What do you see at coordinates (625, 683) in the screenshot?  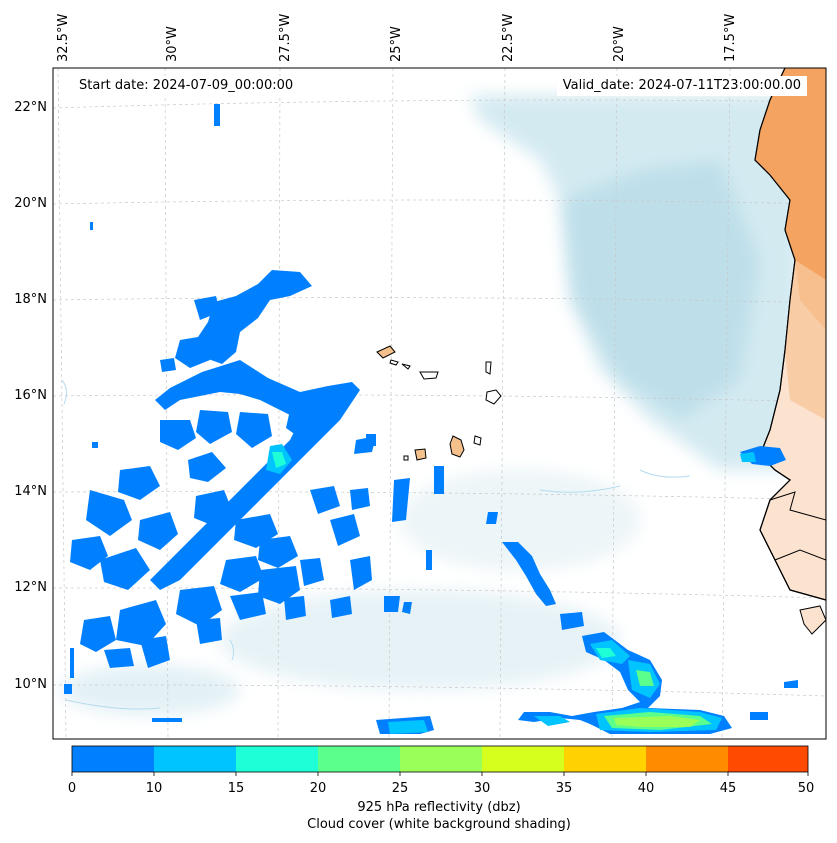 I see `reflectivity-band-south-east` at bounding box center [625, 683].